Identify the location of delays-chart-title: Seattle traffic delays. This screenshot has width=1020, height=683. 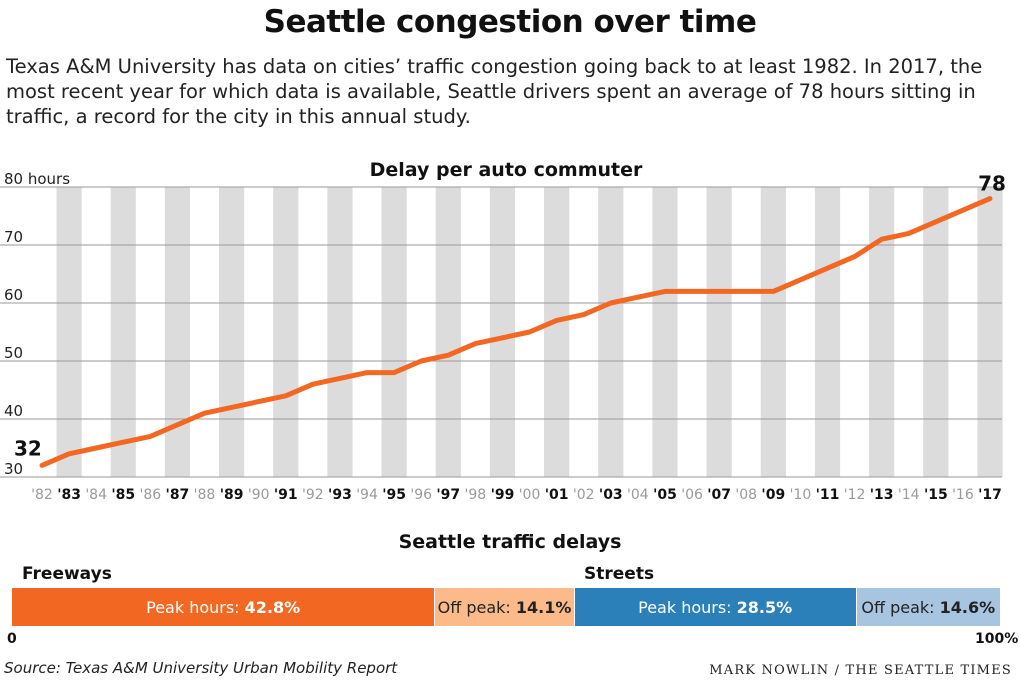
(510, 542).